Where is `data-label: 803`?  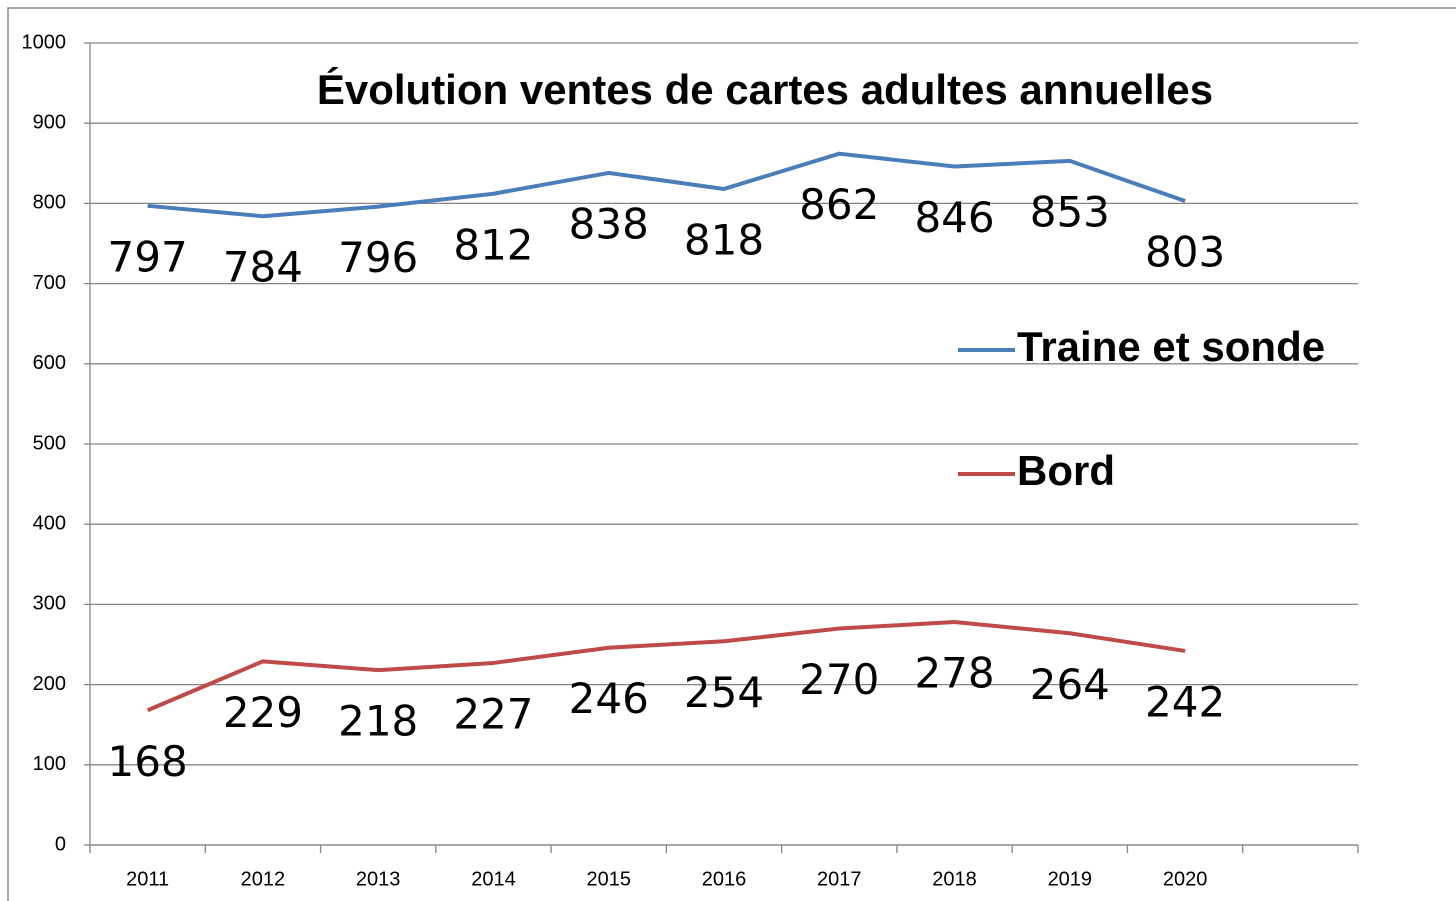
data-label: 803 is located at coordinates (1185, 251).